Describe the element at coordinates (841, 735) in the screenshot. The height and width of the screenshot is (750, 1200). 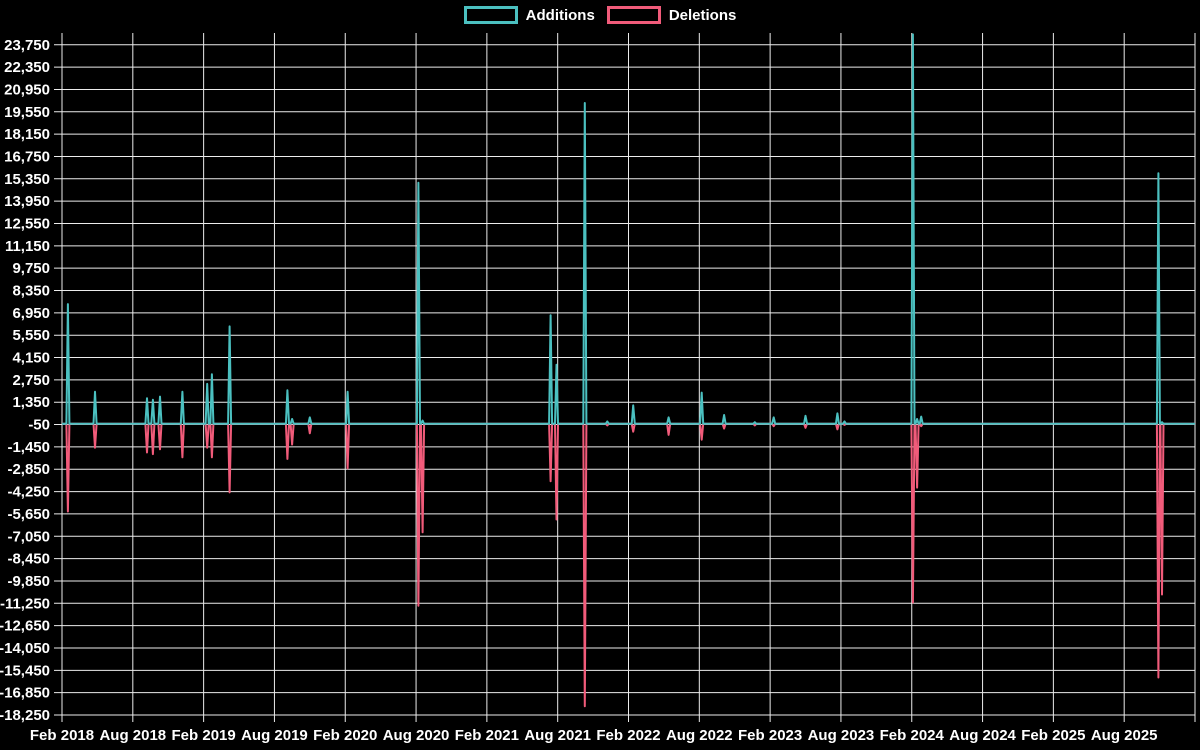
I see `x-tick-label: Aug 2023` at that location.